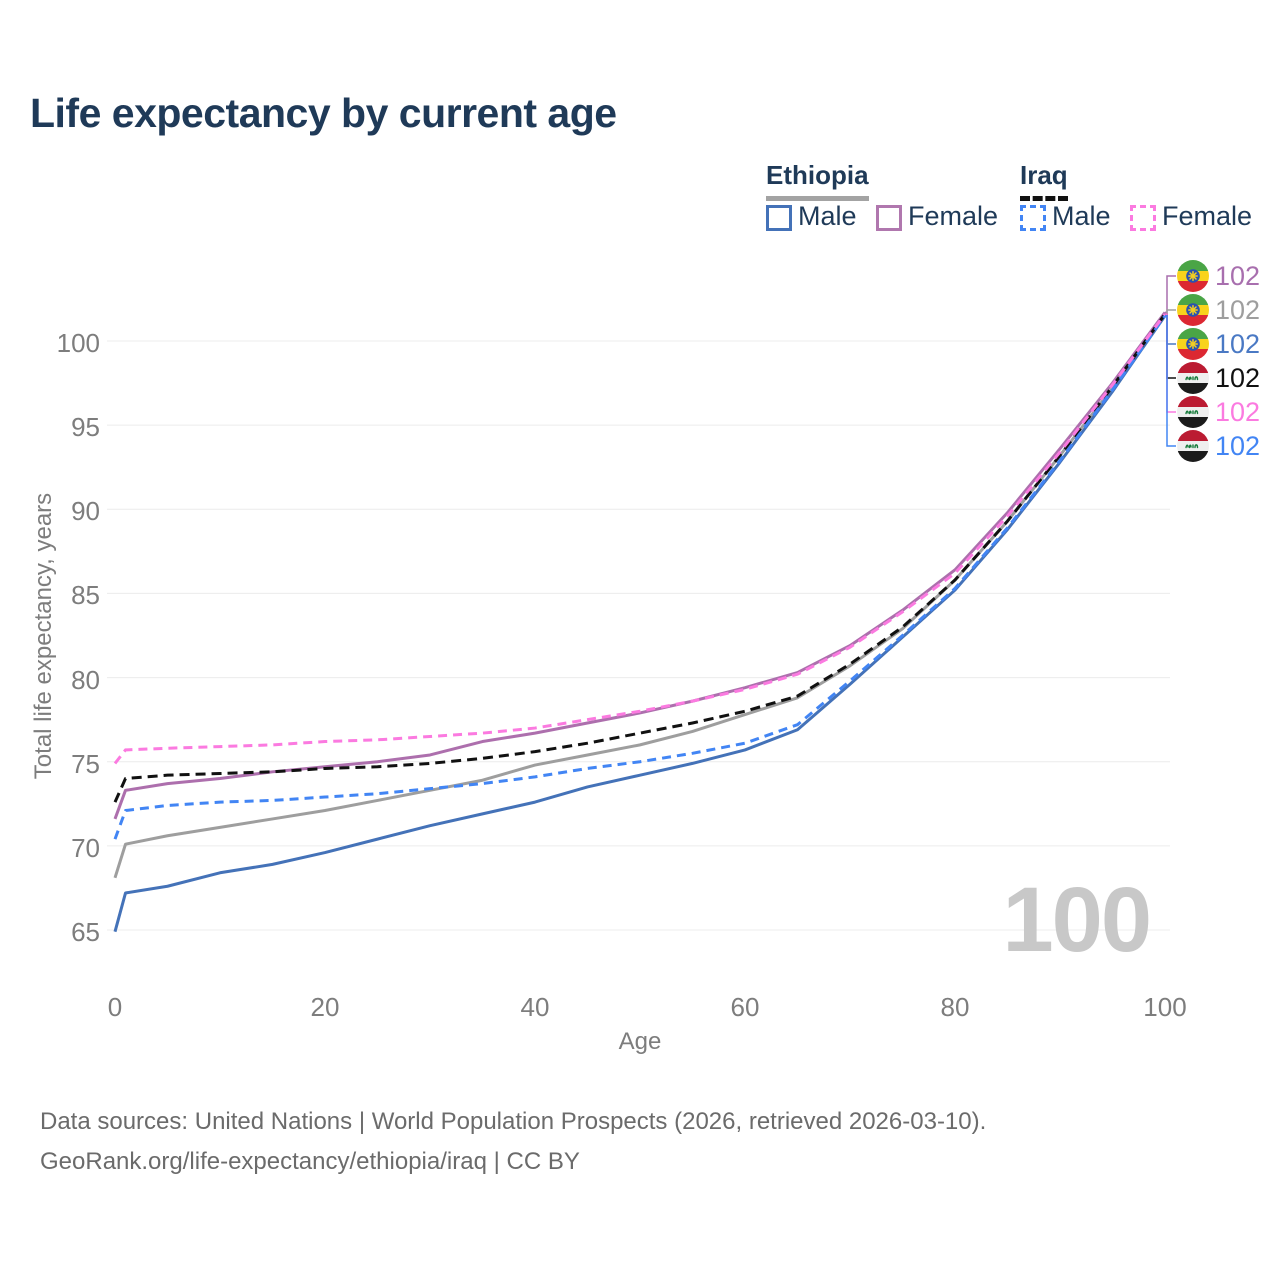  I want to click on legend-swatch-ethiopia-female, so click(889, 218).